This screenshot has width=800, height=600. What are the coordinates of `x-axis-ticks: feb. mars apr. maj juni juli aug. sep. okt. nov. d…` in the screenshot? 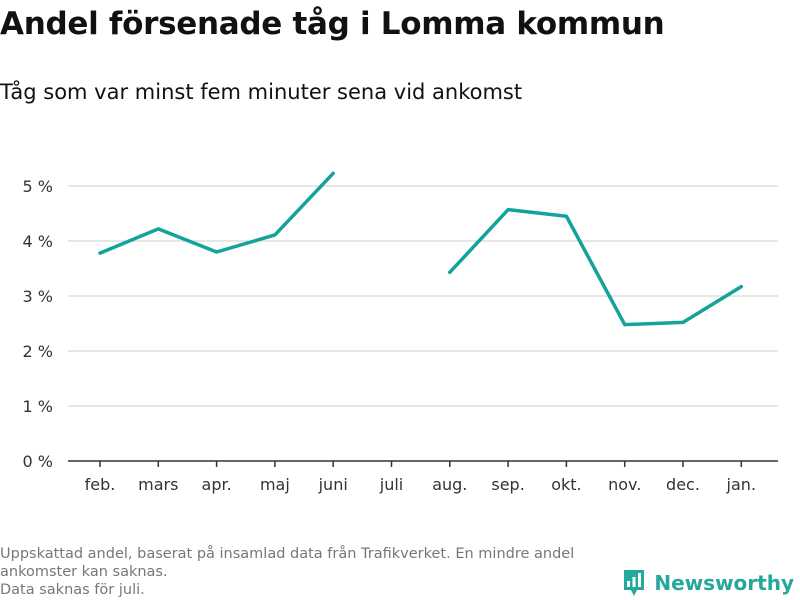 It's located at (420, 477).